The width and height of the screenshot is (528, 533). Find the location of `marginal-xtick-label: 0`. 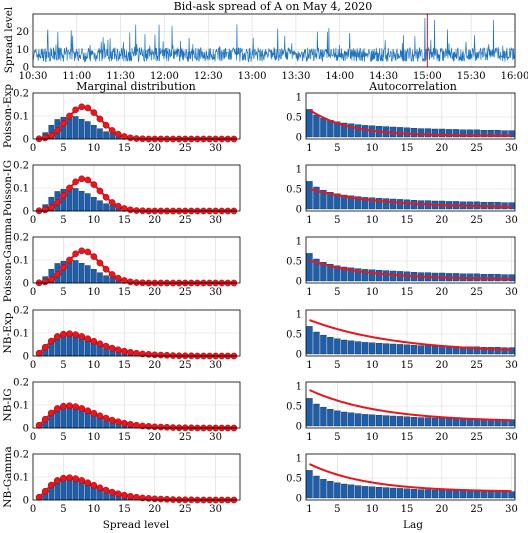

marginal-xtick-label: 0 is located at coordinates (33, 148).